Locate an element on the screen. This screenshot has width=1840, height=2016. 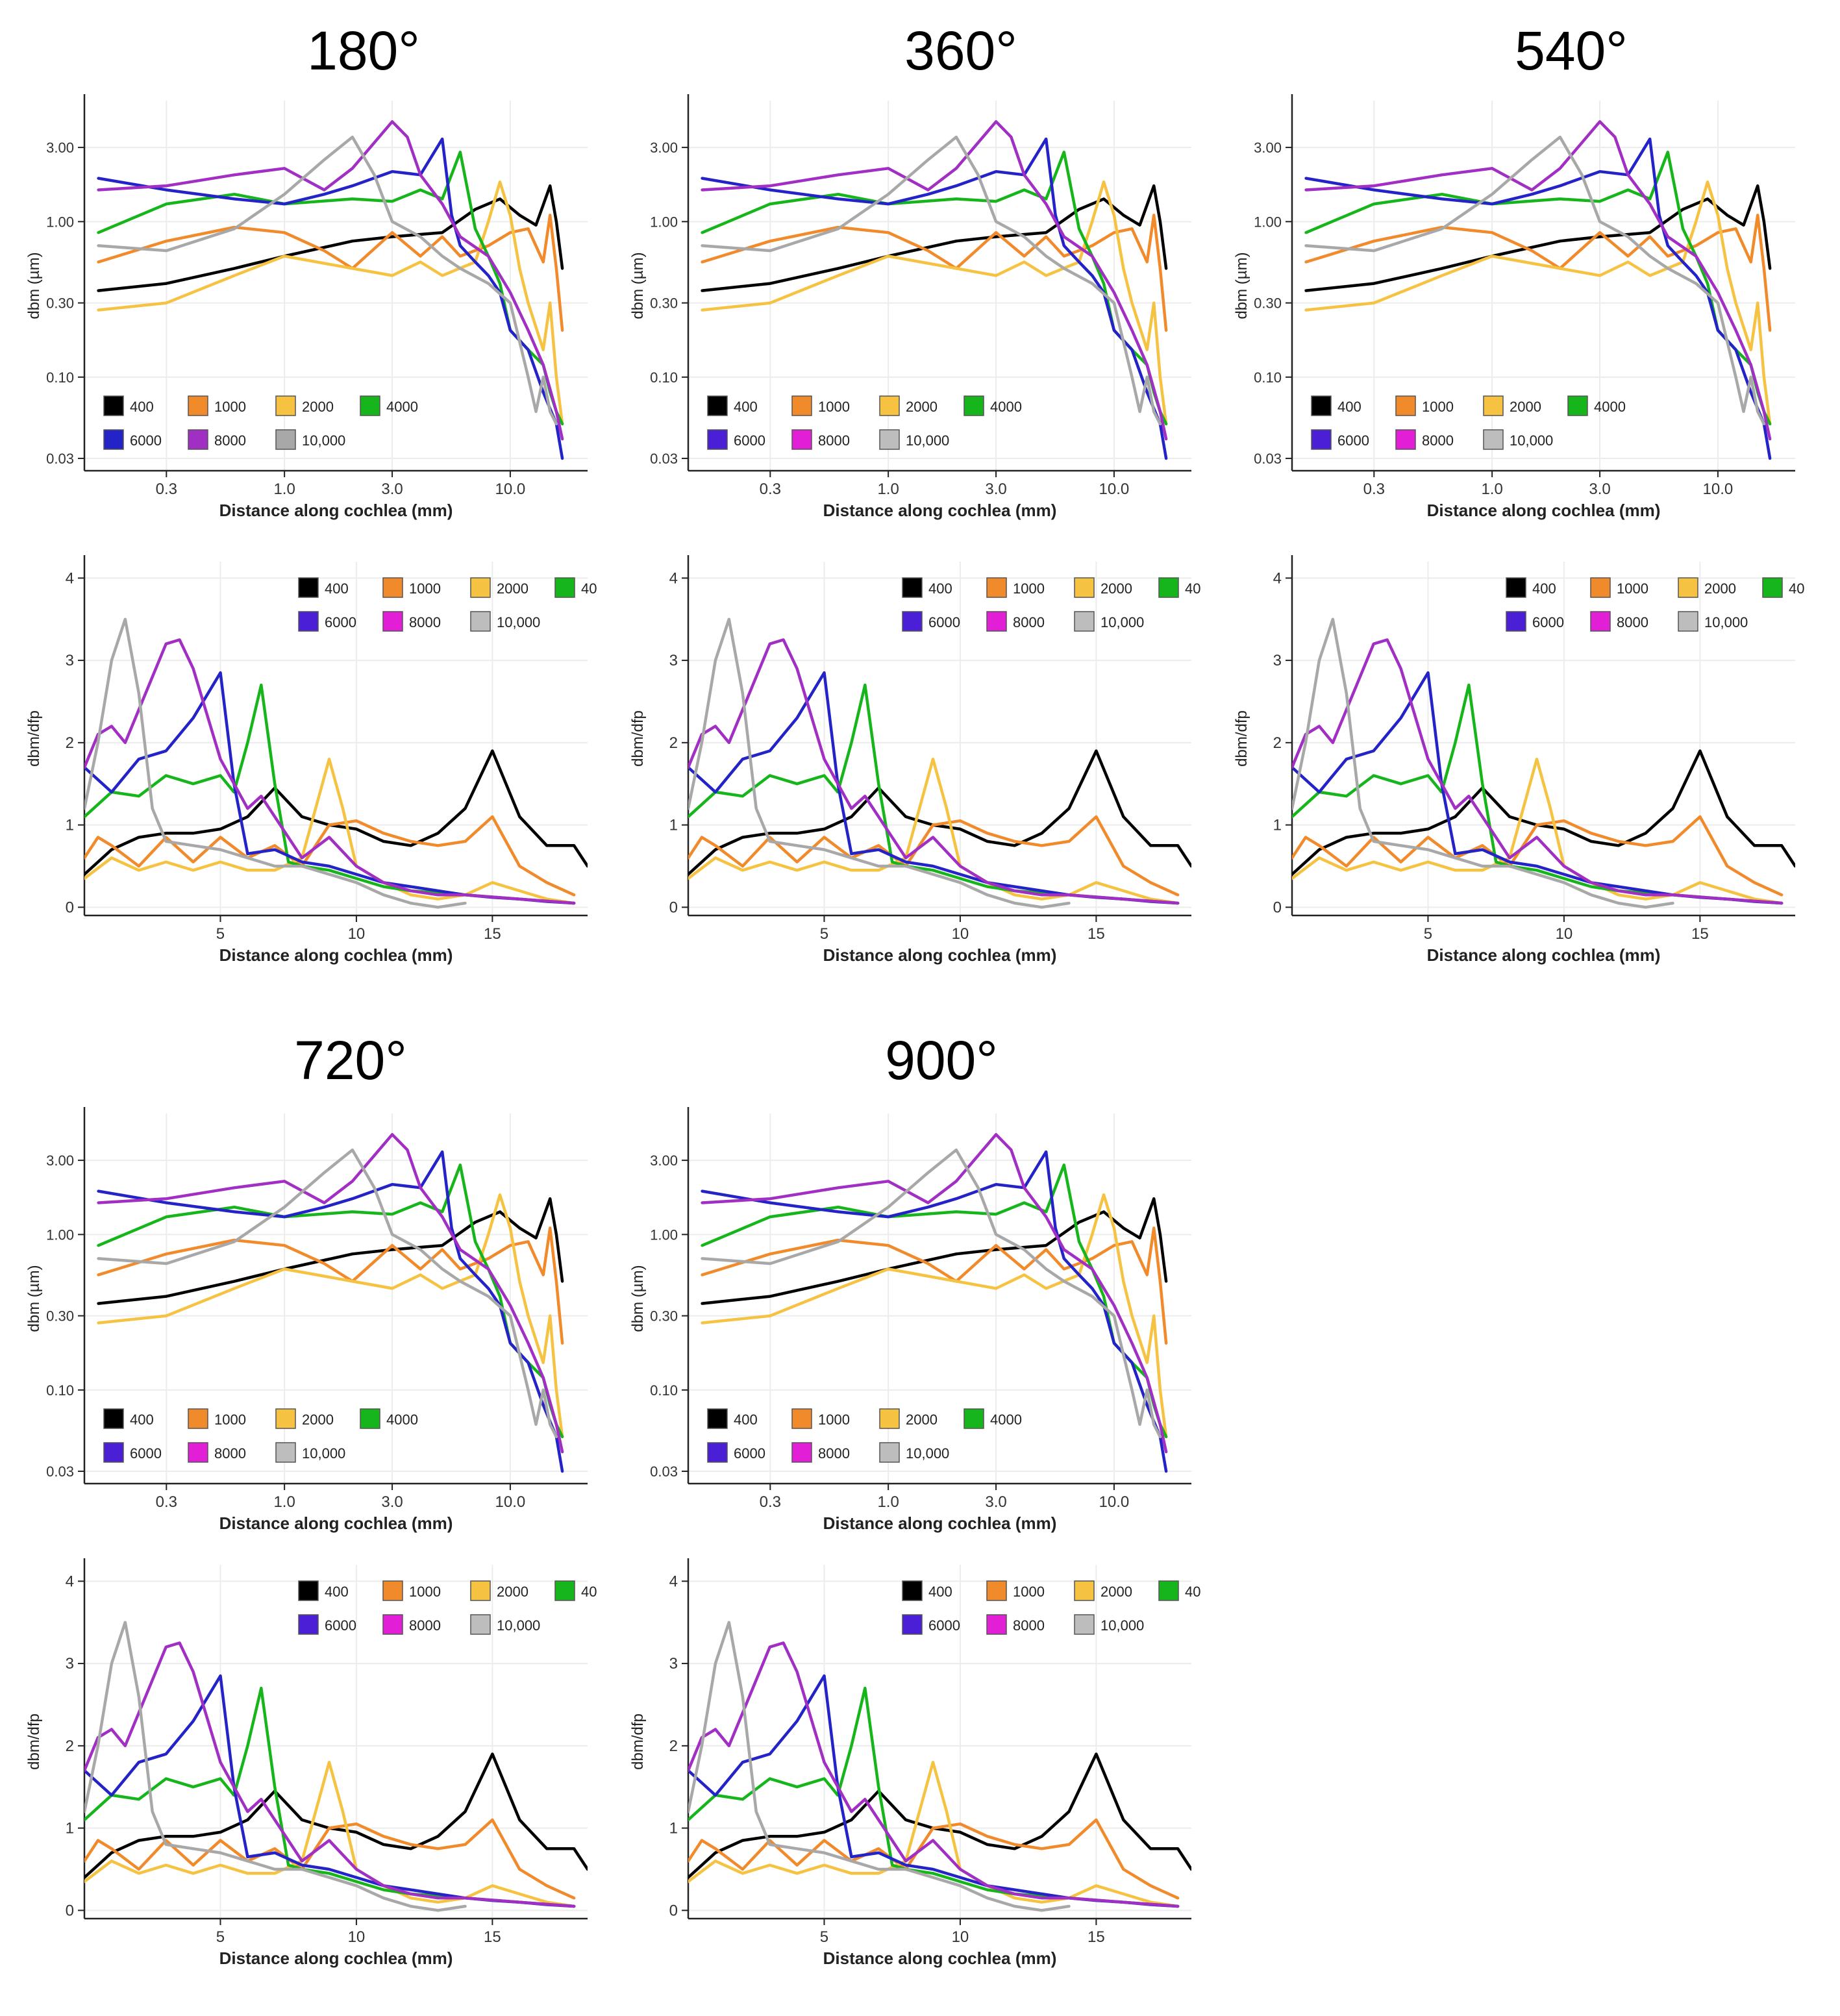
360-upper-xtick-1-0: 1.0 is located at coordinates (888, 489).